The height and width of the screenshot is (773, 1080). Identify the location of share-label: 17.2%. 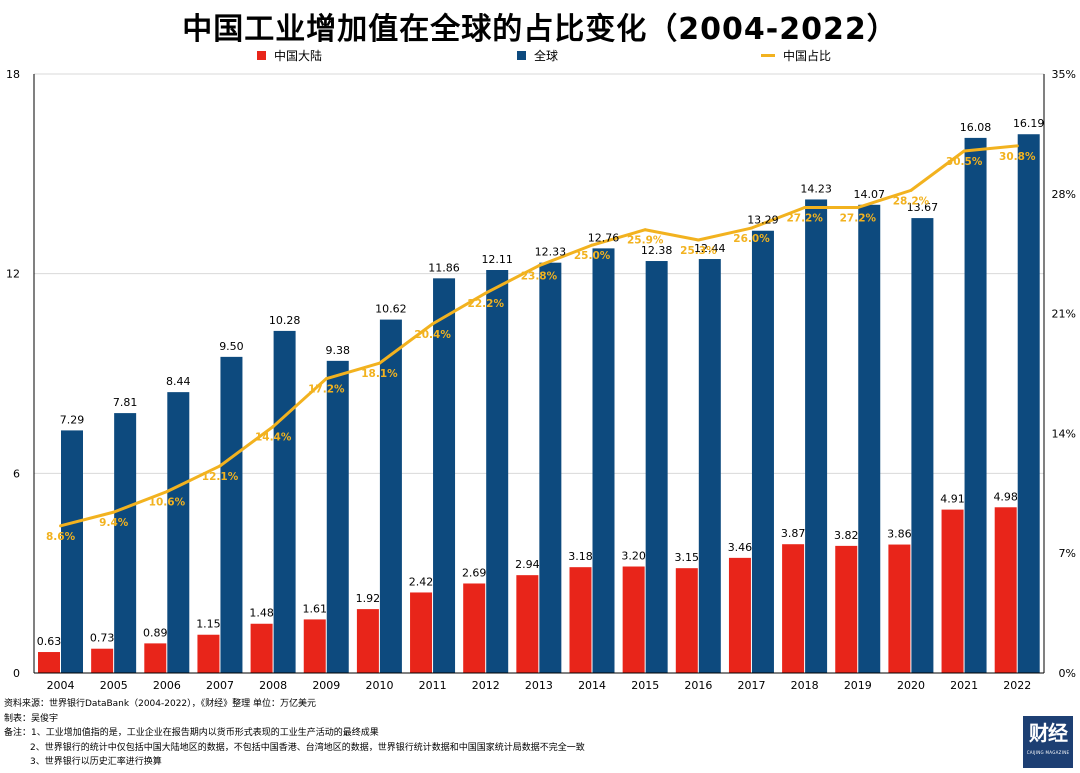
(326, 390).